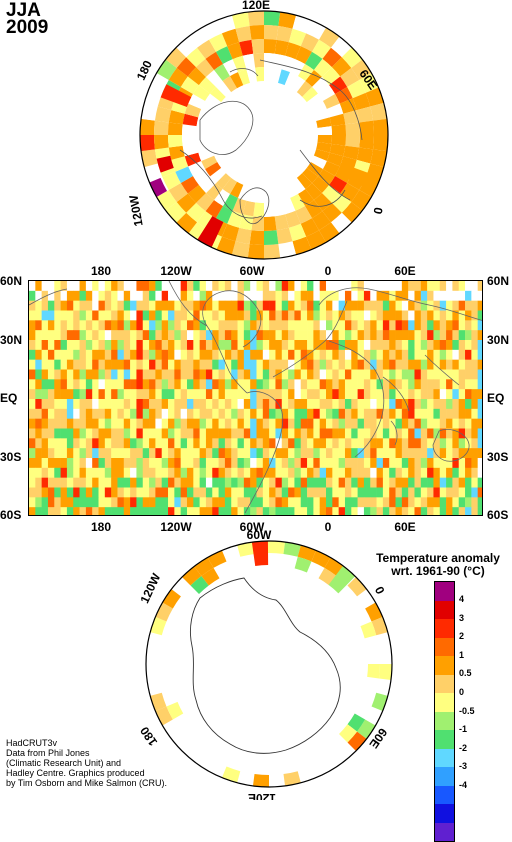  Describe the element at coordinates (463, 747) in the screenshot. I see `legend-tick-label: -2` at that location.